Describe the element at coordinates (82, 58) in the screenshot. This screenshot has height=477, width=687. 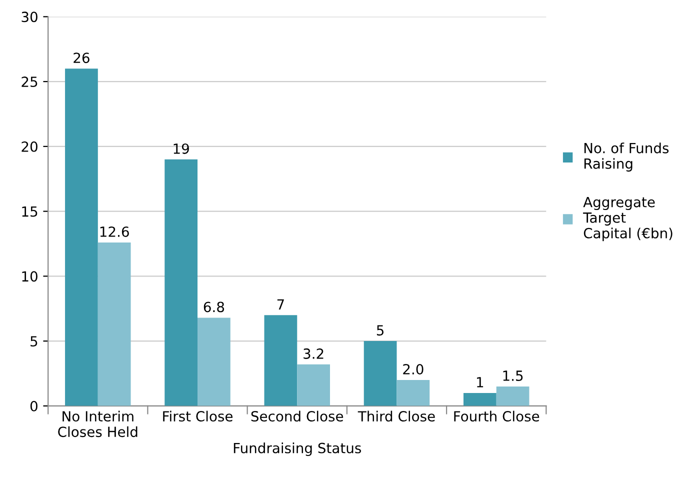
I see `data-label: 26` at that location.